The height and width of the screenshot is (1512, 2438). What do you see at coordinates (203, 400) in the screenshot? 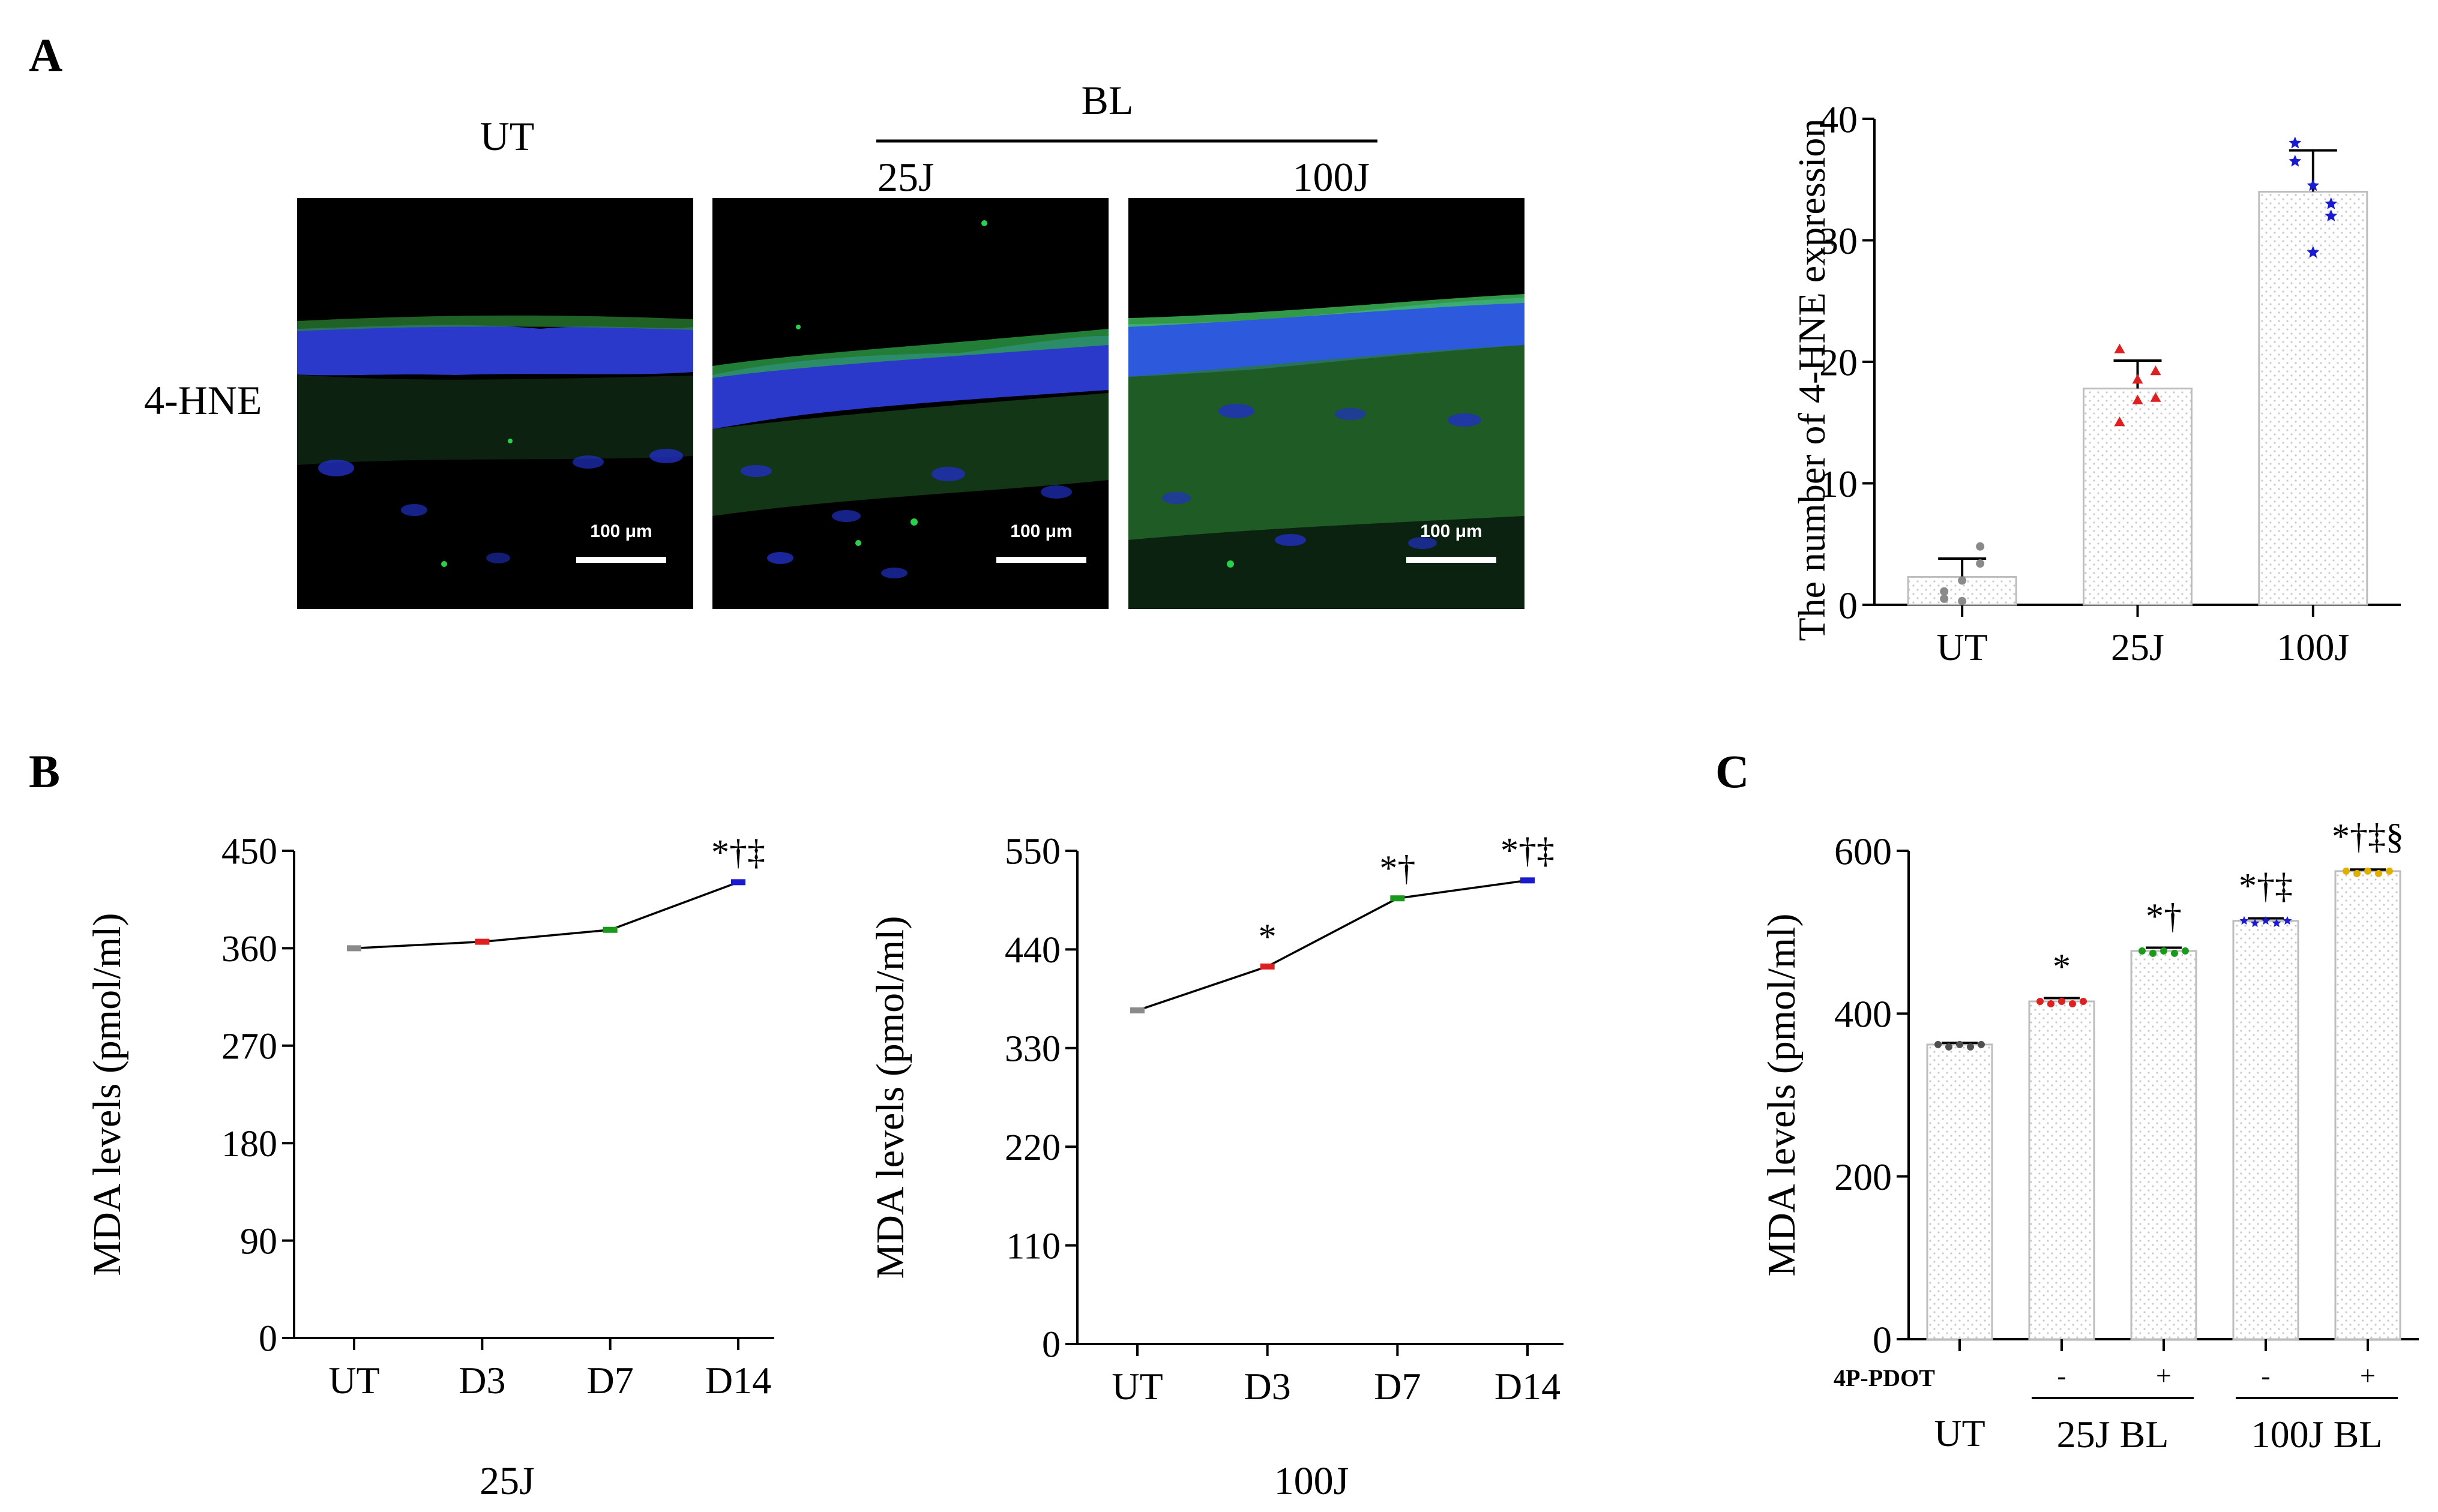
I see `row-label-4hne: 4-HNE` at bounding box center [203, 400].